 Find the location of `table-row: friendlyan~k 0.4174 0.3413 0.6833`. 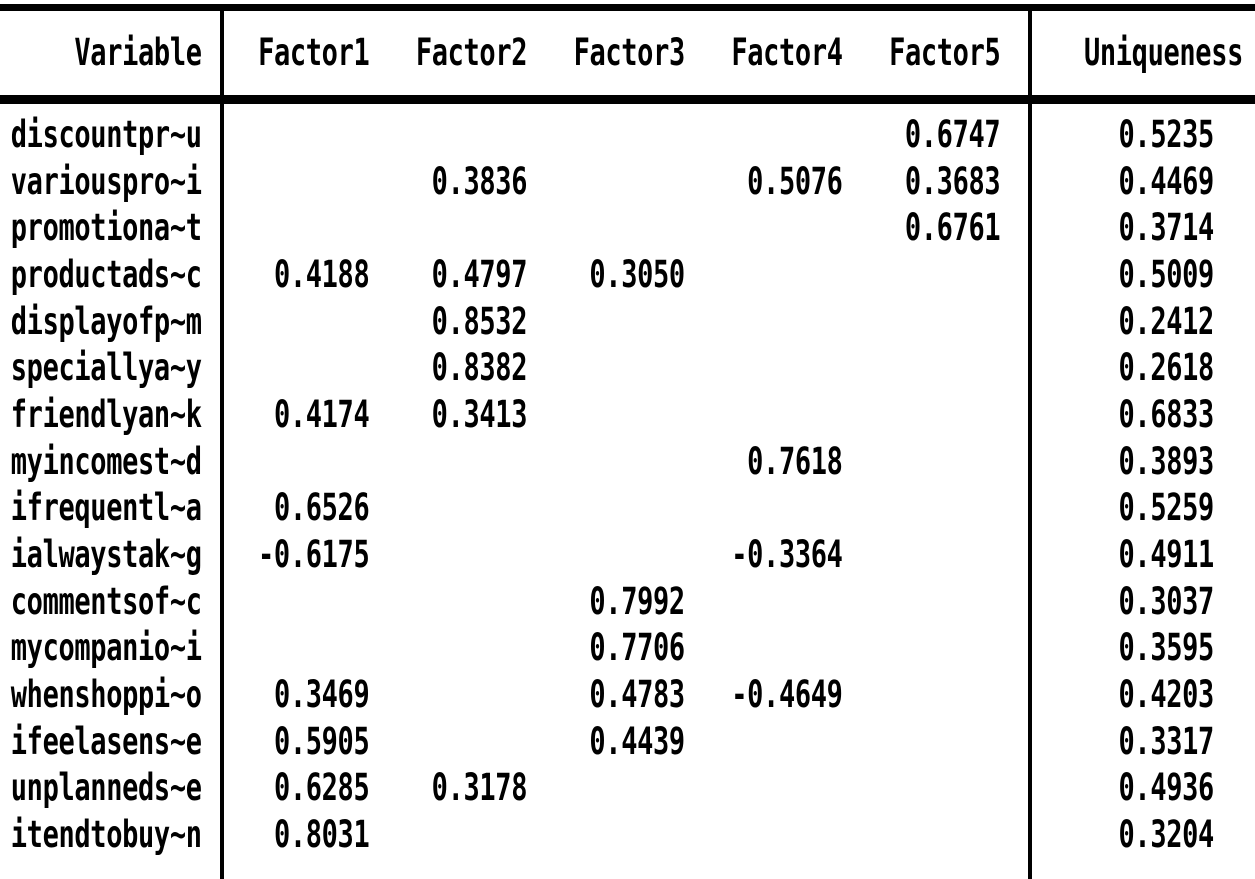

table-row: friendlyan~k 0.4174 0.3413 0.6833 is located at coordinates (627, 415).